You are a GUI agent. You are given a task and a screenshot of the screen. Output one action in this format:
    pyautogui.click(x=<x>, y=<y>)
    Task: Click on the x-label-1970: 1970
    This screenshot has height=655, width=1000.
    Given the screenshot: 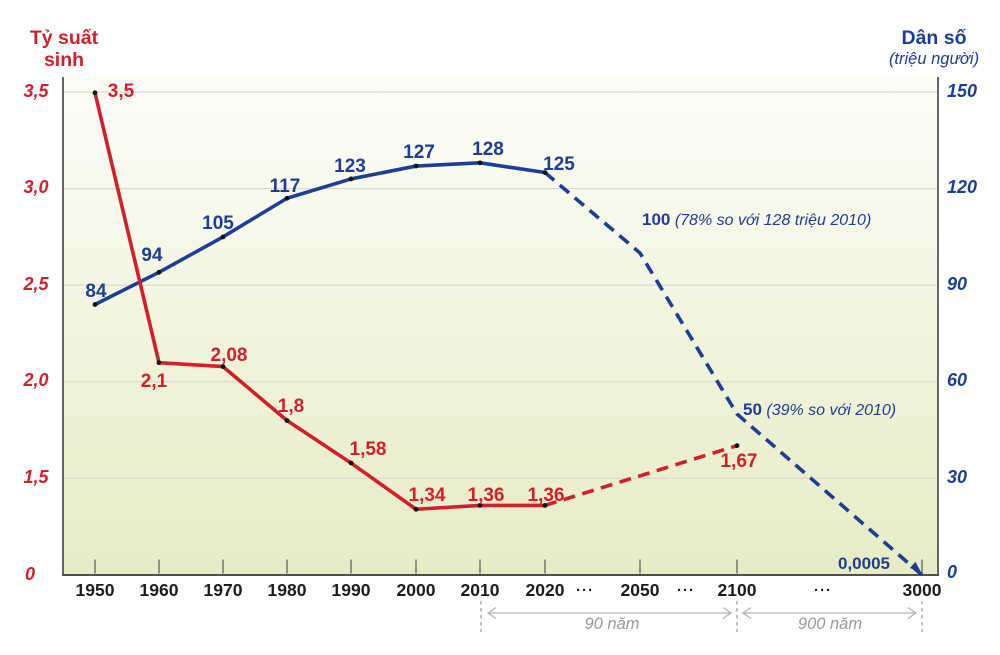 What is the action you would take?
    pyautogui.click(x=223, y=590)
    